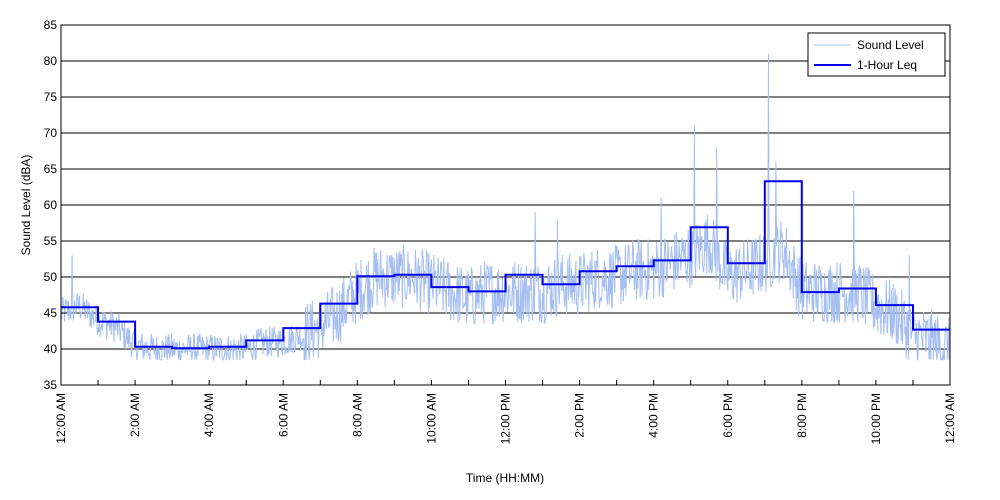 This screenshot has width=1000, height=500. What do you see at coordinates (51, 133) in the screenshot?
I see `y-tick-label: 70` at bounding box center [51, 133].